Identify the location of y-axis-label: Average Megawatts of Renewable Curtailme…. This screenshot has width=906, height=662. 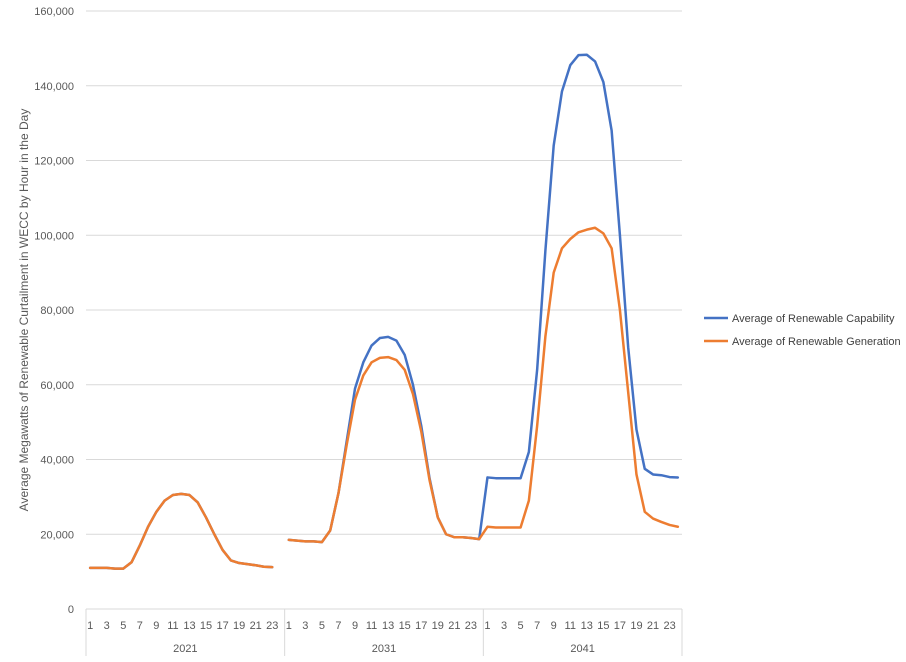
(24, 310).